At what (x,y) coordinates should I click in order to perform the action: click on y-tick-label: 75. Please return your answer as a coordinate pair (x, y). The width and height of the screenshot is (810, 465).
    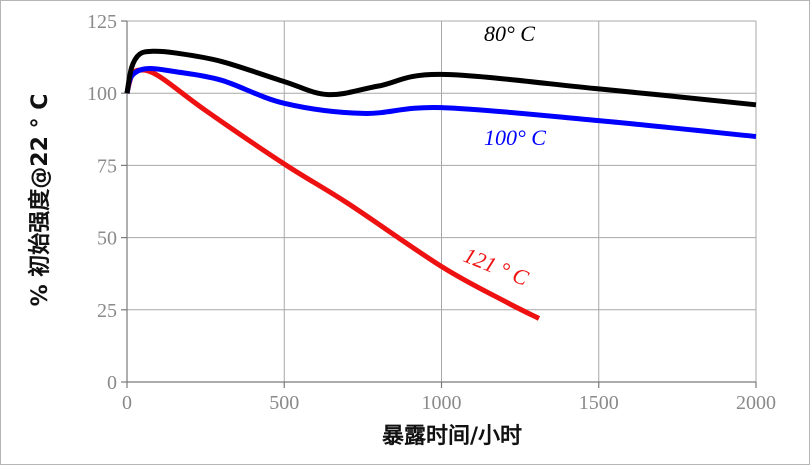
    Looking at the image, I should click on (107, 166).